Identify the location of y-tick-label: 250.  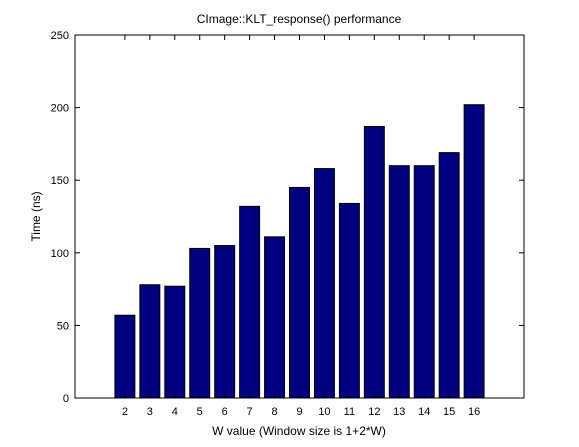
(60, 36).